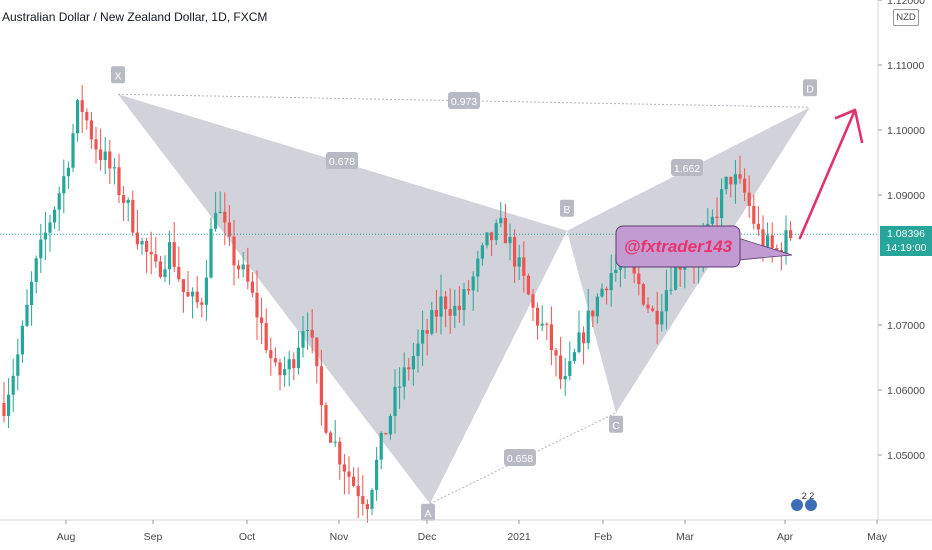  I want to click on point-x-label: X, so click(117, 76).